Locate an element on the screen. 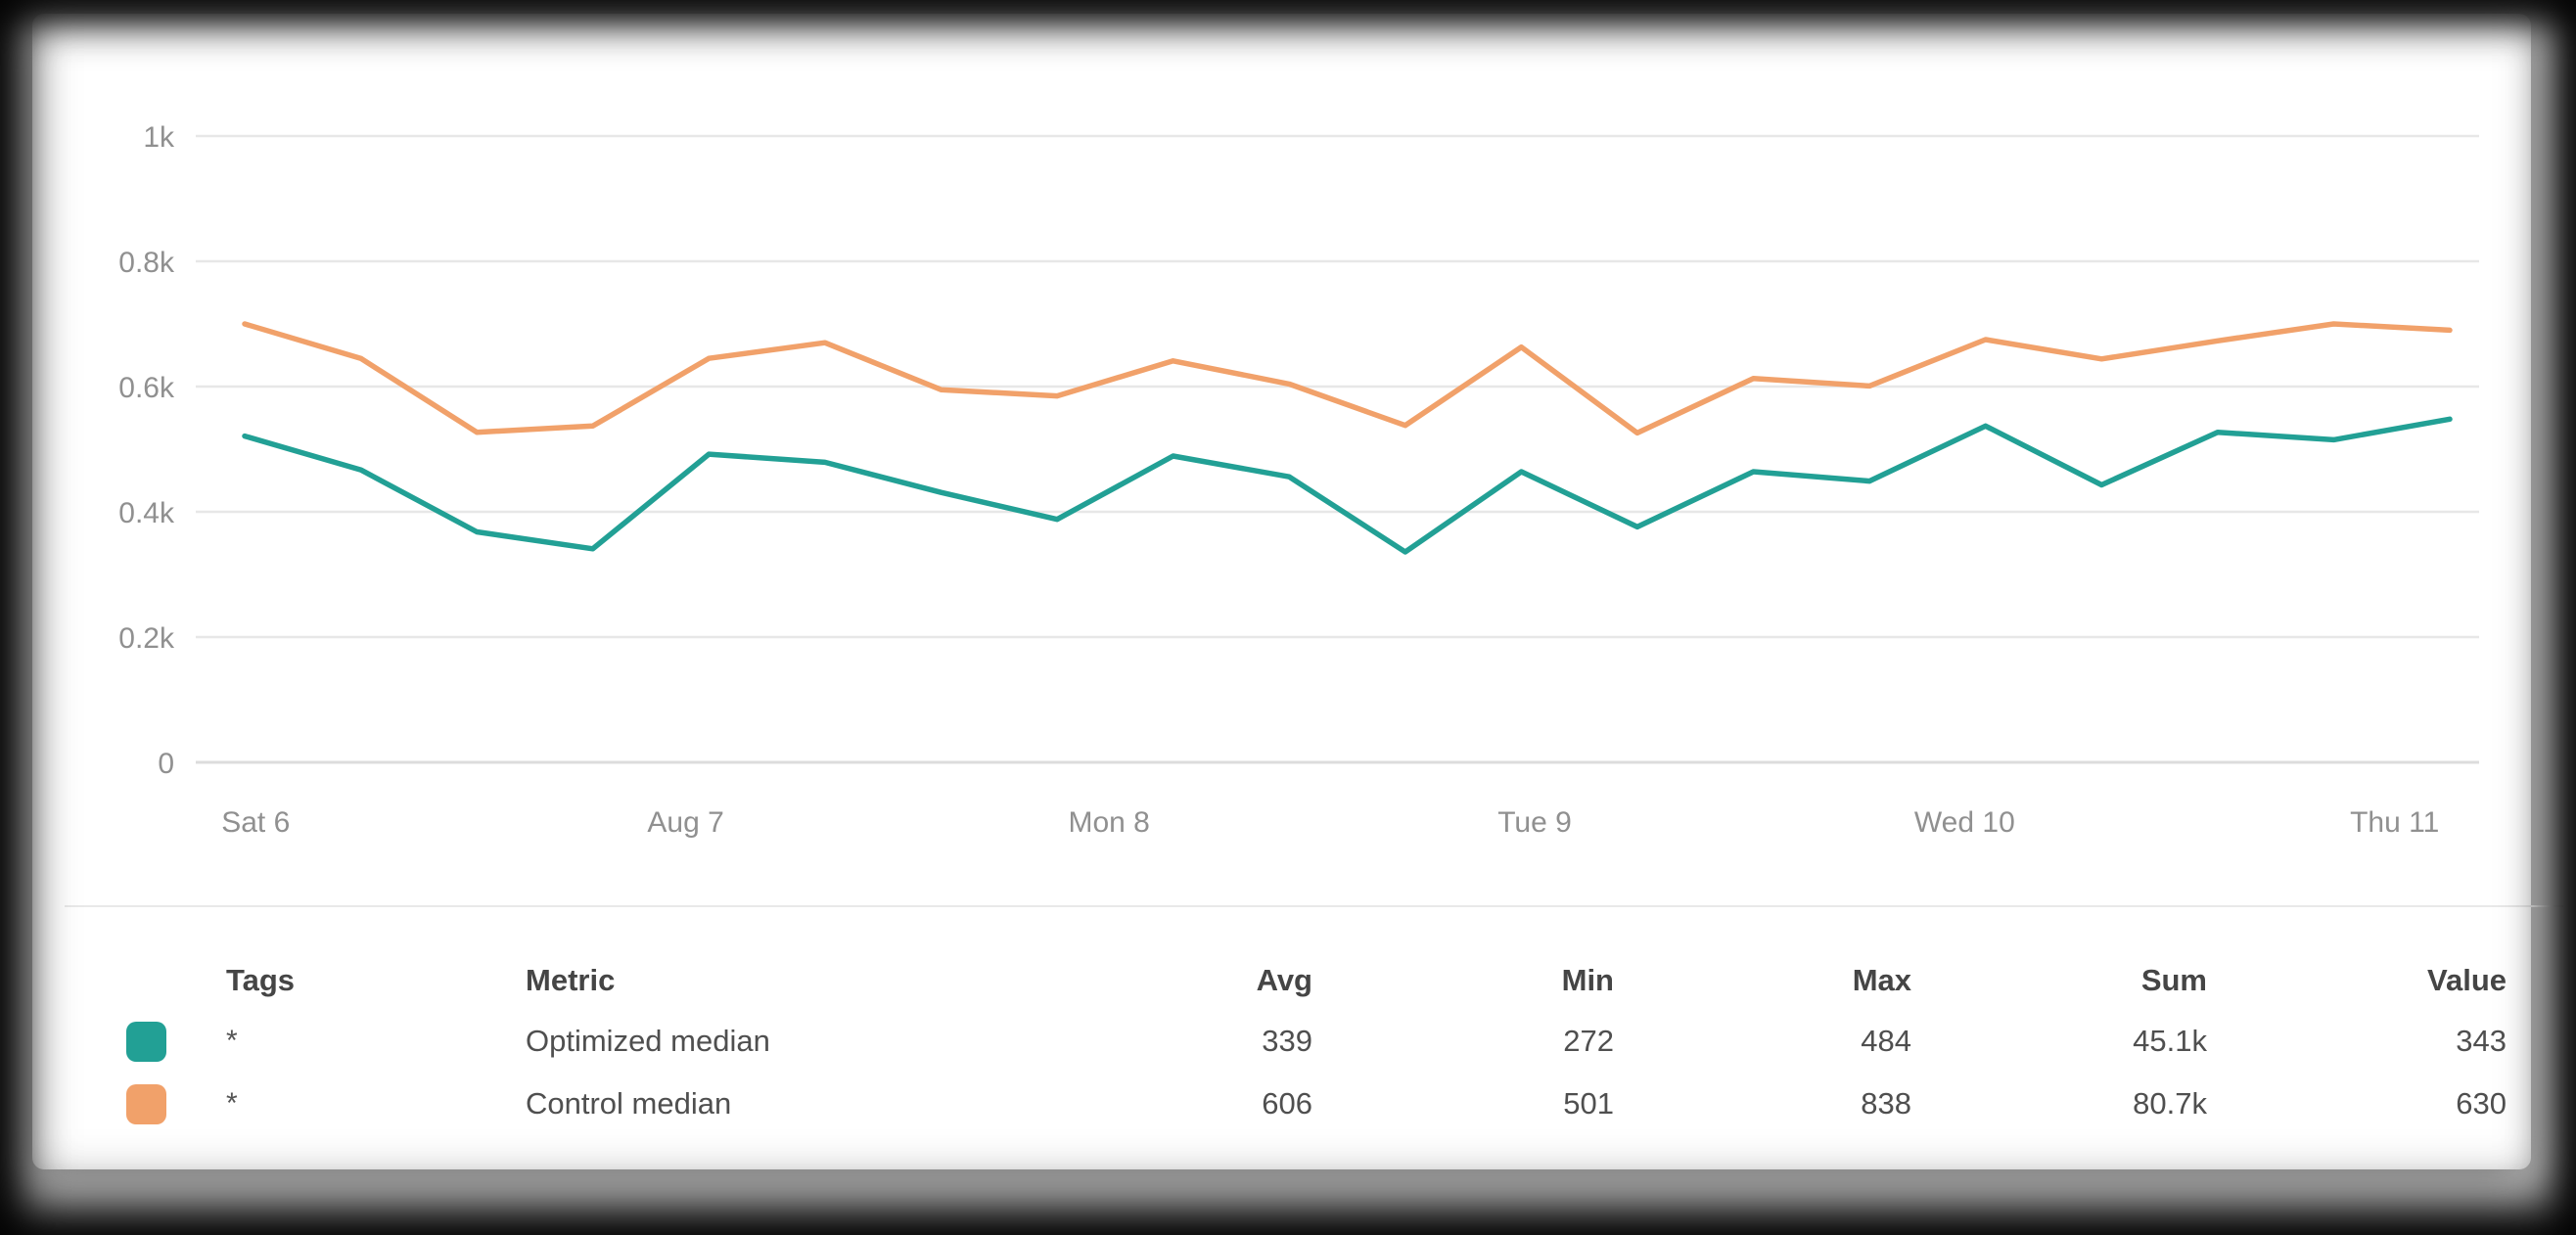  legend-value: 630 is located at coordinates (2482, 1103).